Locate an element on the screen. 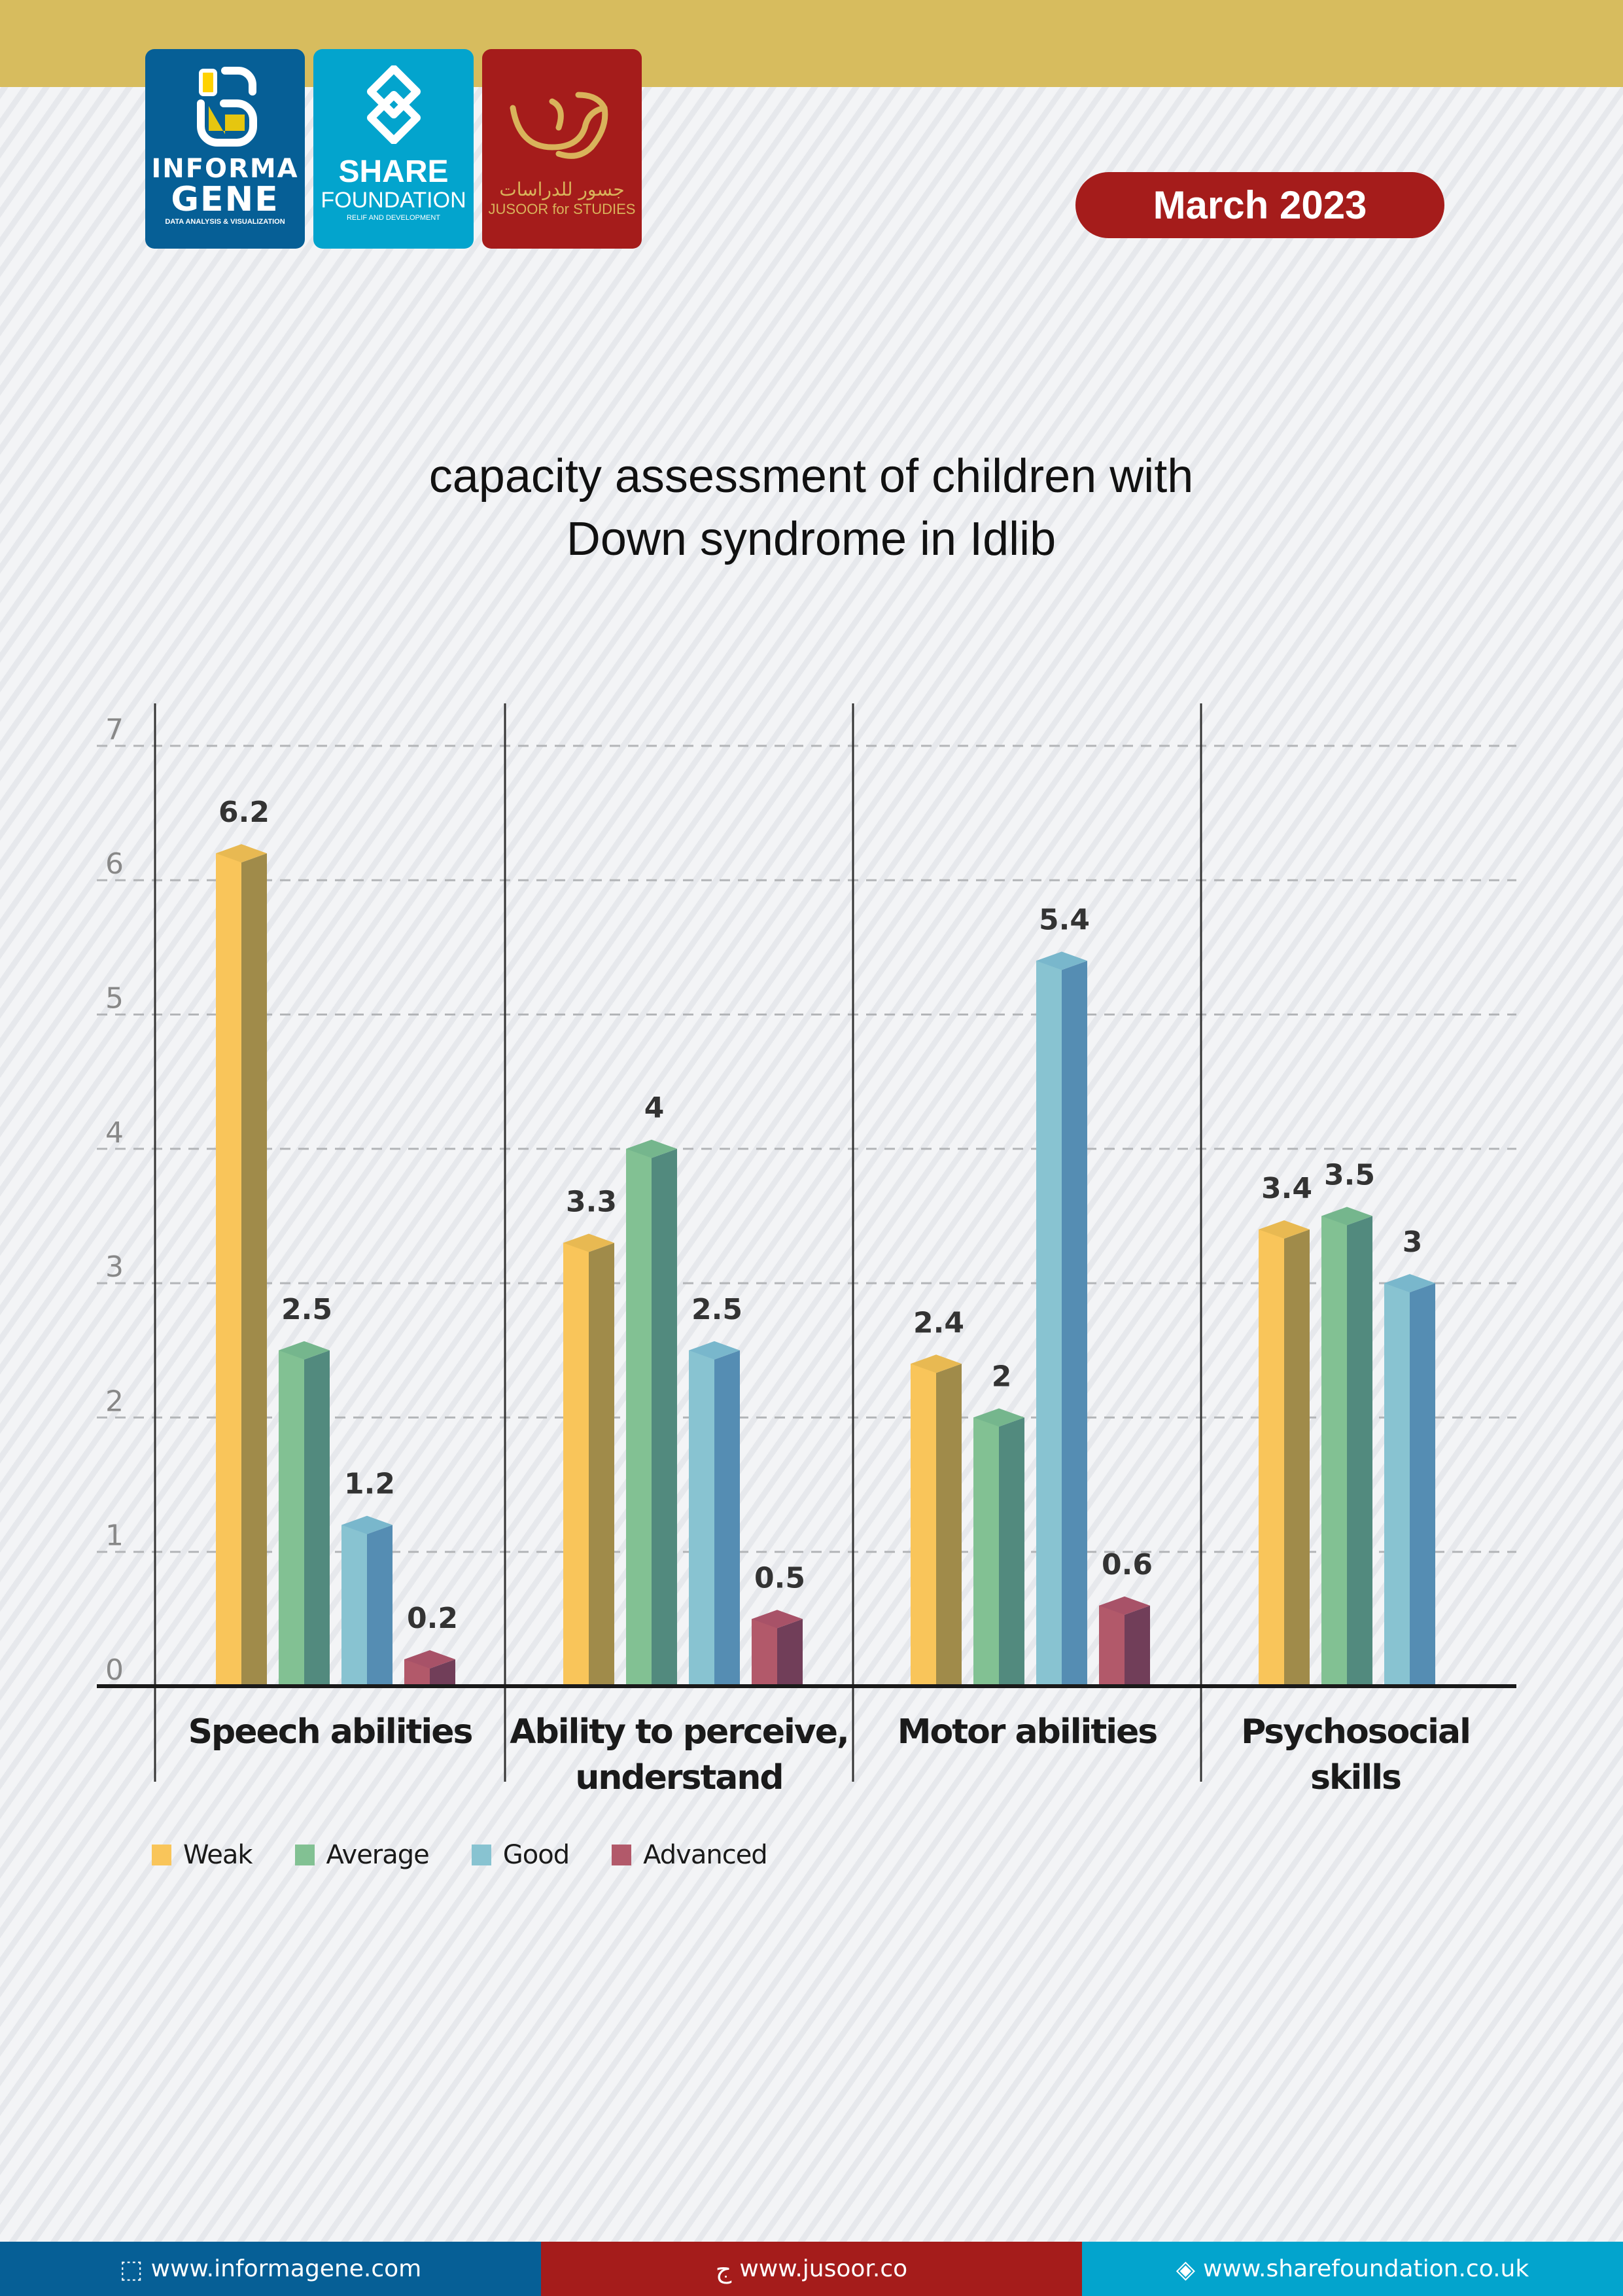 The width and height of the screenshot is (1623, 2296). footer-jusoor: ج www.jusoor.co is located at coordinates (812, 2269).